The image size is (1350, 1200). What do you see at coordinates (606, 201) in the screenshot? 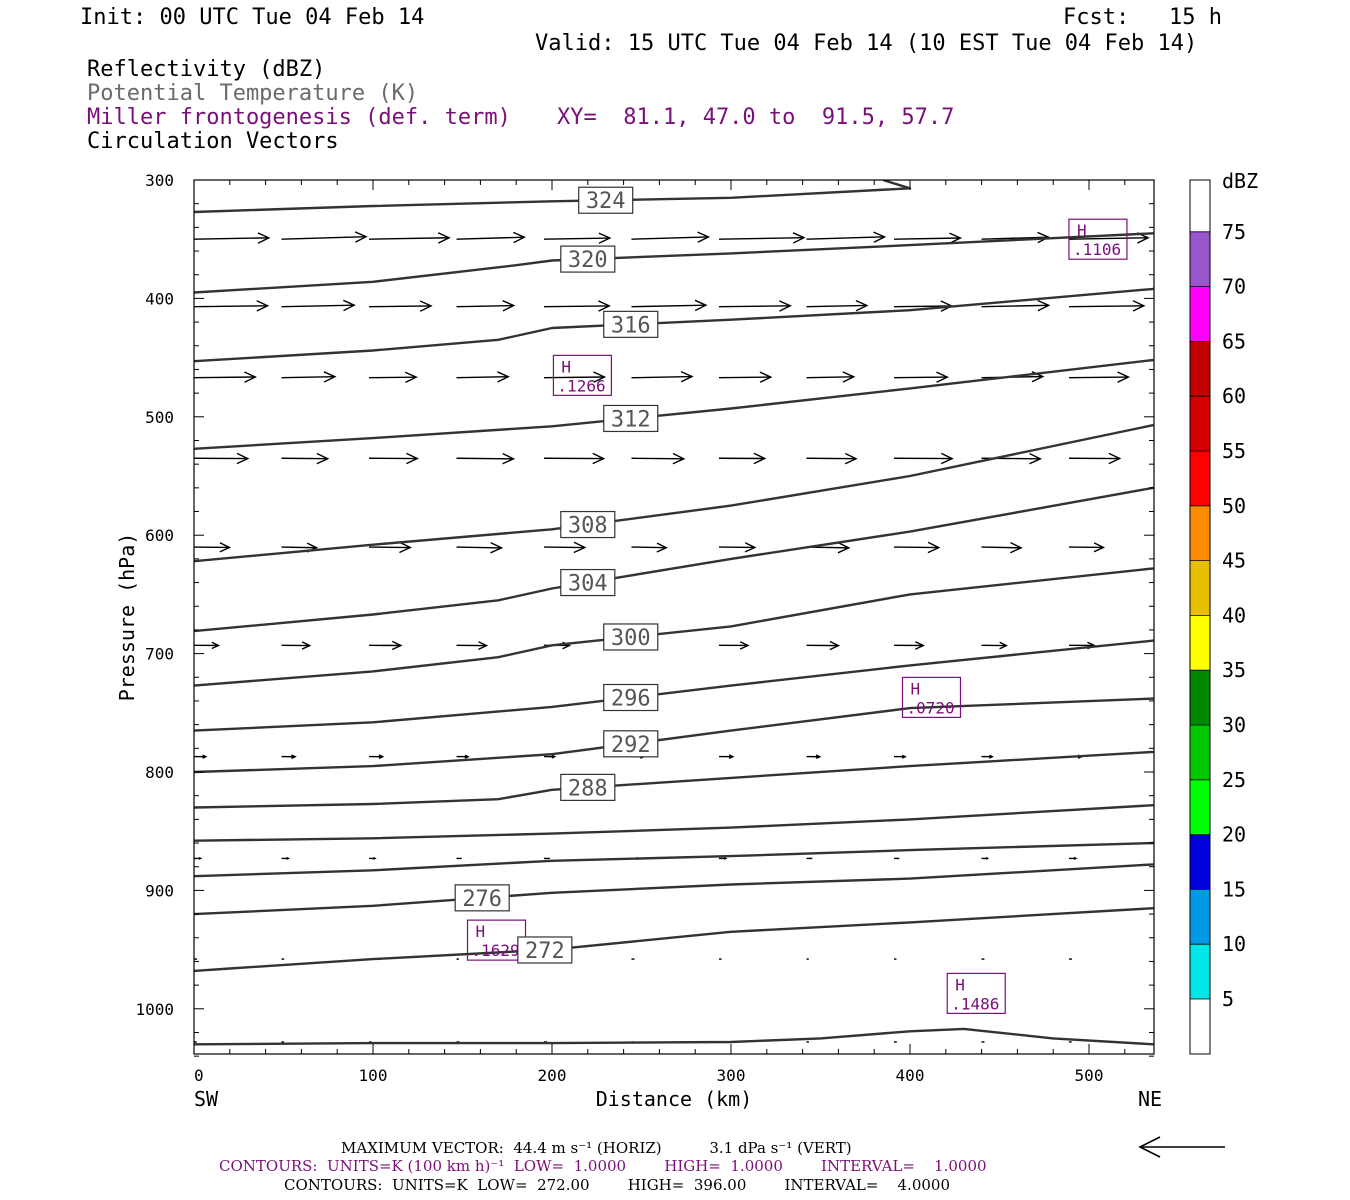
I see `isentrope-label-324: 324` at bounding box center [606, 201].